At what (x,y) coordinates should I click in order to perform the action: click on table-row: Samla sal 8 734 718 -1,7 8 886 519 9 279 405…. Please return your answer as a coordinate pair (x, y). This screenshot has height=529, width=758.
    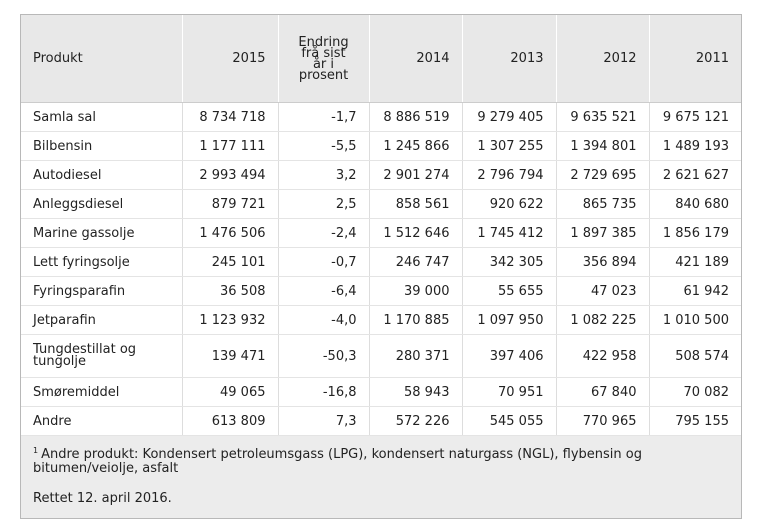
    Looking at the image, I should click on (381, 117).